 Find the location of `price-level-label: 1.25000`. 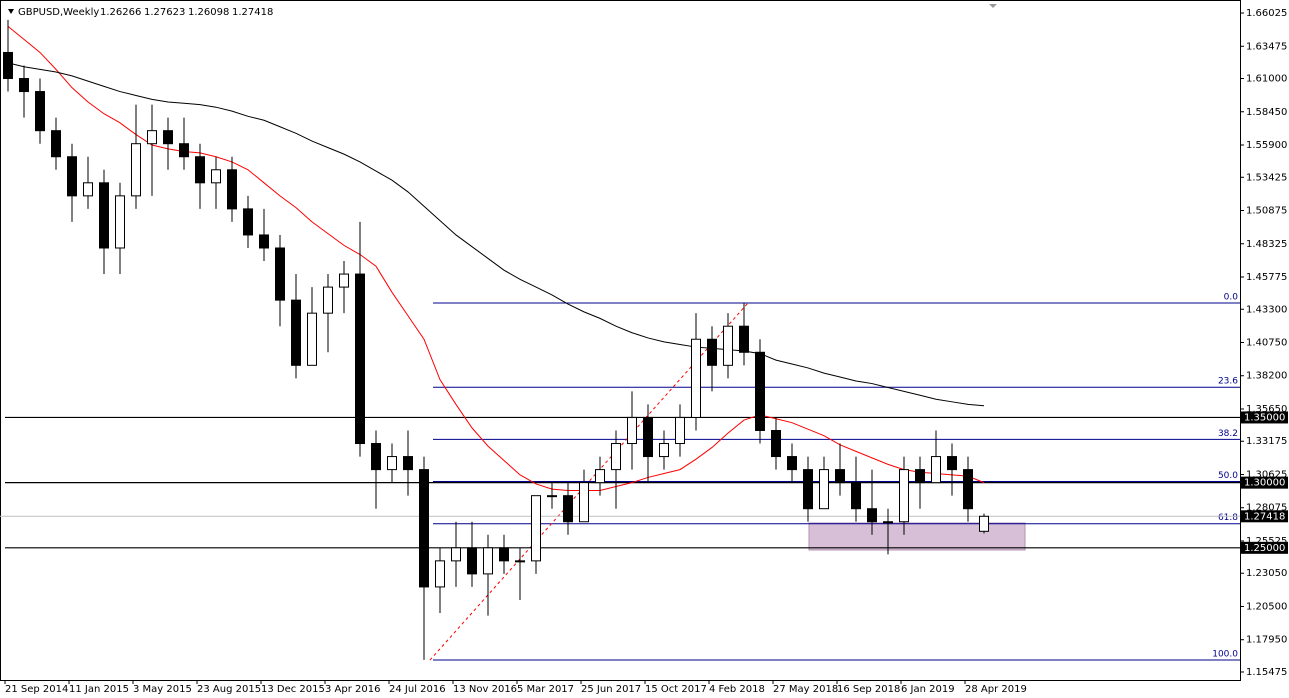

price-level-label: 1.25000 is located at coordinates (1264, 548).